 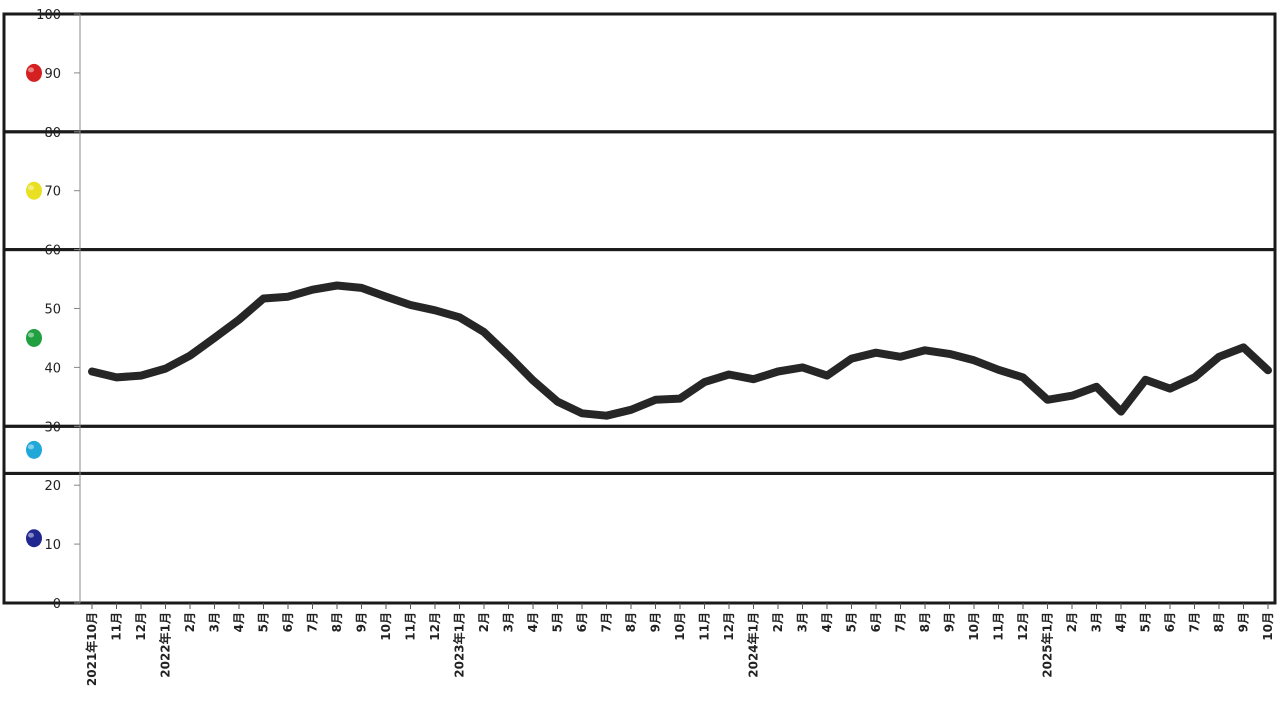 I want to click on y-tick-label: 30, so click(x=52, y=427).